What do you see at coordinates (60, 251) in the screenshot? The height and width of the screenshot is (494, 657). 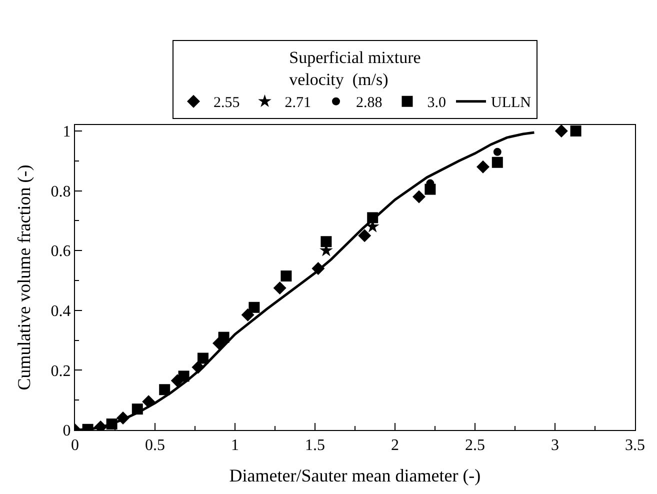 I see `y-tick-label: 0.6` at bounding box center [60, 251].